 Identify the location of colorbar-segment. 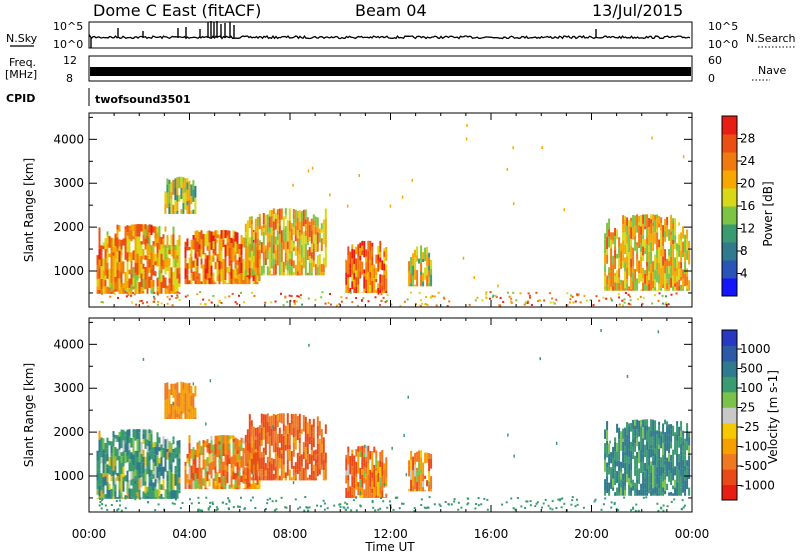
(729, 251).